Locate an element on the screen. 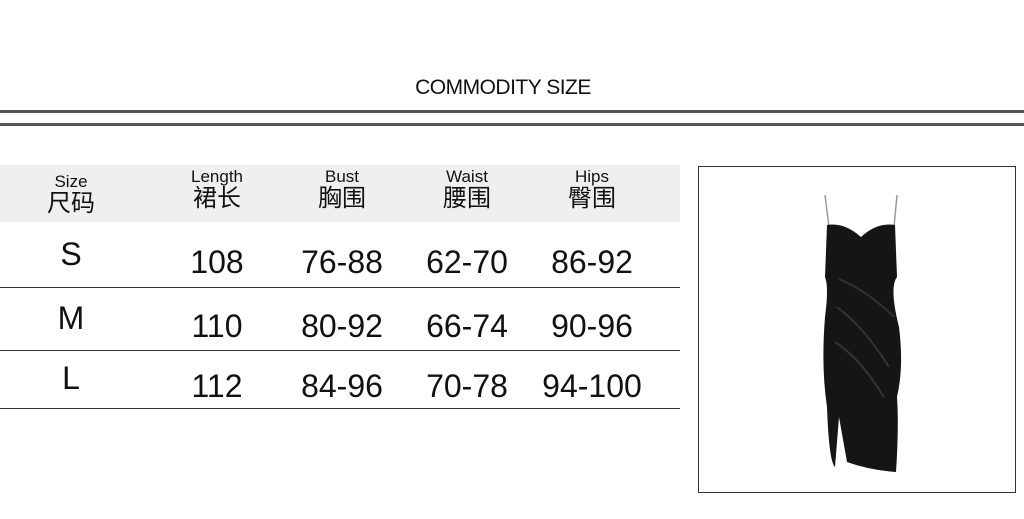 The width and height of the screenshot is (1024, 519). header-en: Waist is located at coordinates (467, 176).